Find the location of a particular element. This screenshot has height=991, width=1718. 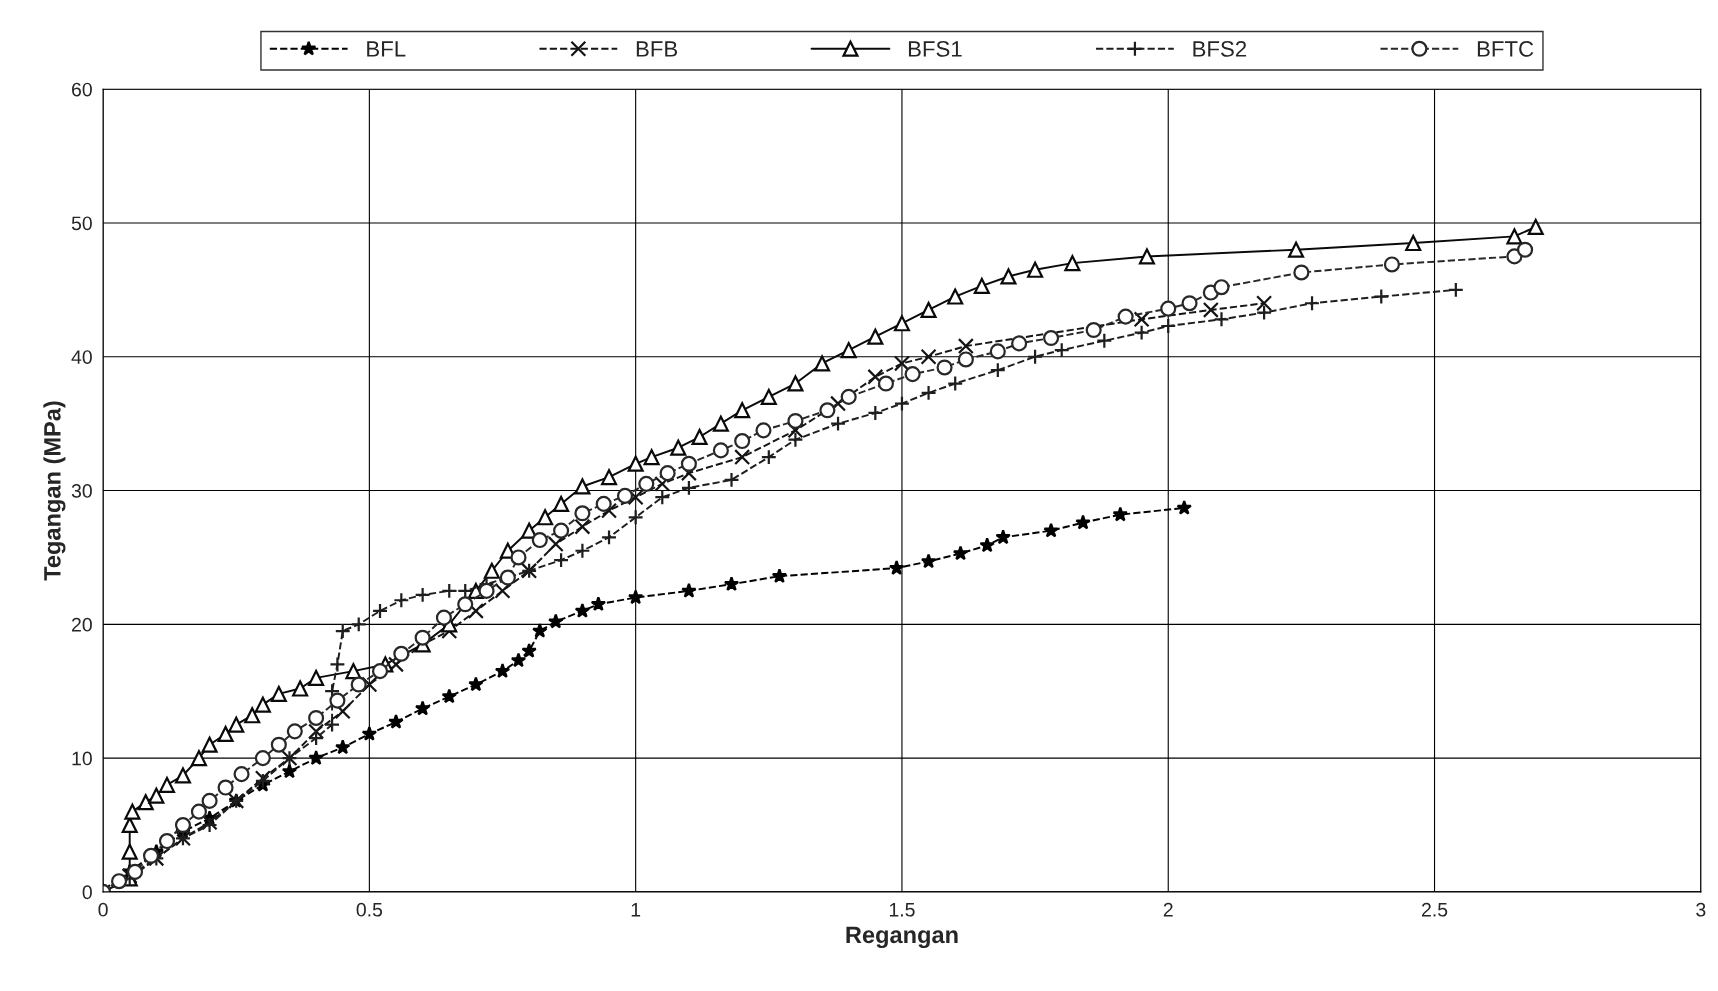

y-tick-label: 60 is located at coordinates (82, 89).